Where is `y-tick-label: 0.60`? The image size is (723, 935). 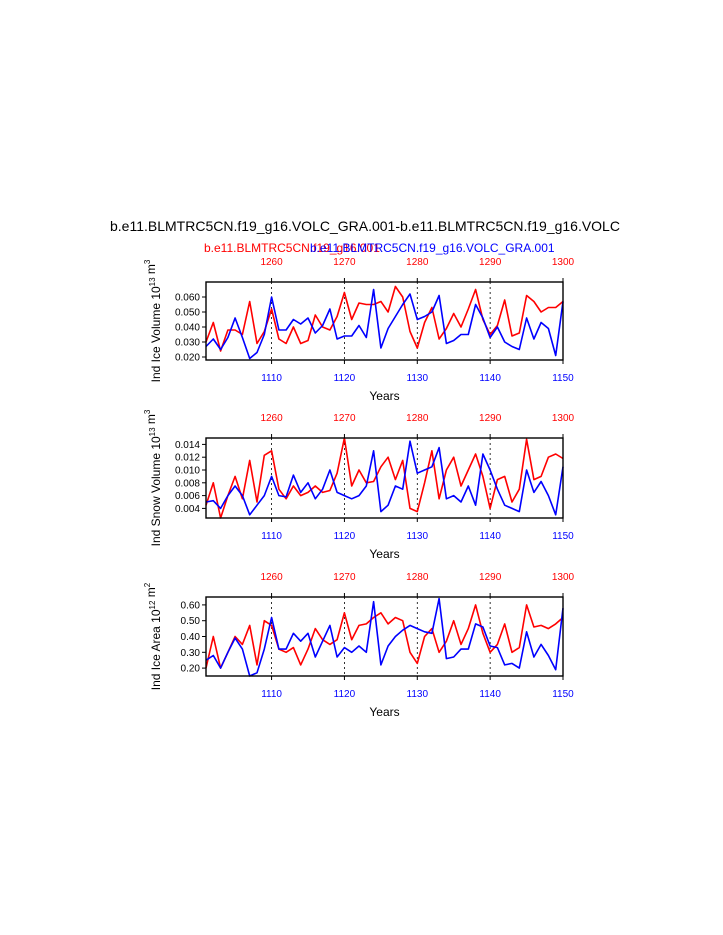
y-tick-label: 0.60 is located at coordinates (191, 605).